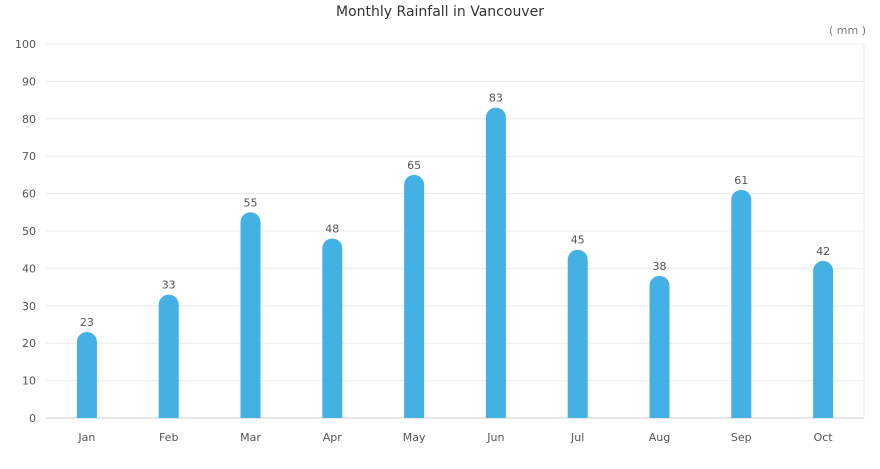 The width and height of the screenshot is (880, 469). Describe the element at coordinates (823, 339) in the screenshot. I see `bar-oct` at that location.